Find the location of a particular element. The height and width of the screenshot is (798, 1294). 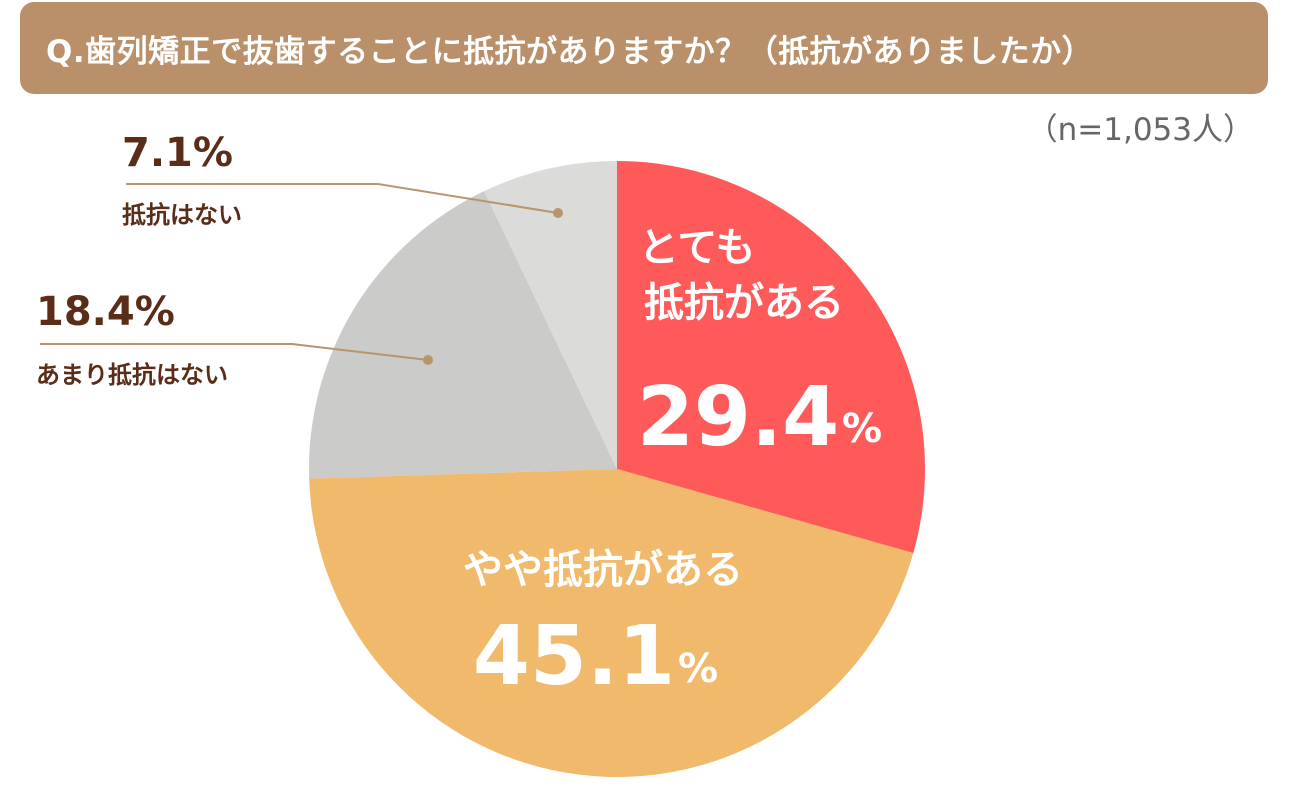

sample-size: （n=1,053人） is located at coordinates (1140, 130).